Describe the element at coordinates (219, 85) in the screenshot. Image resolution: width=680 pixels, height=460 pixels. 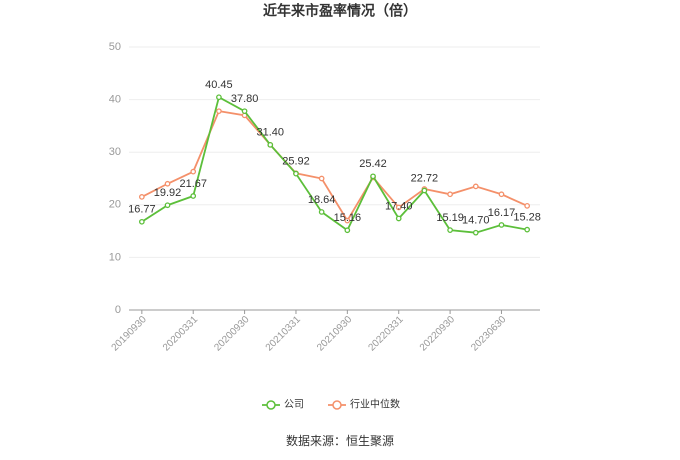
I see `data-label: 40.45` at that location.